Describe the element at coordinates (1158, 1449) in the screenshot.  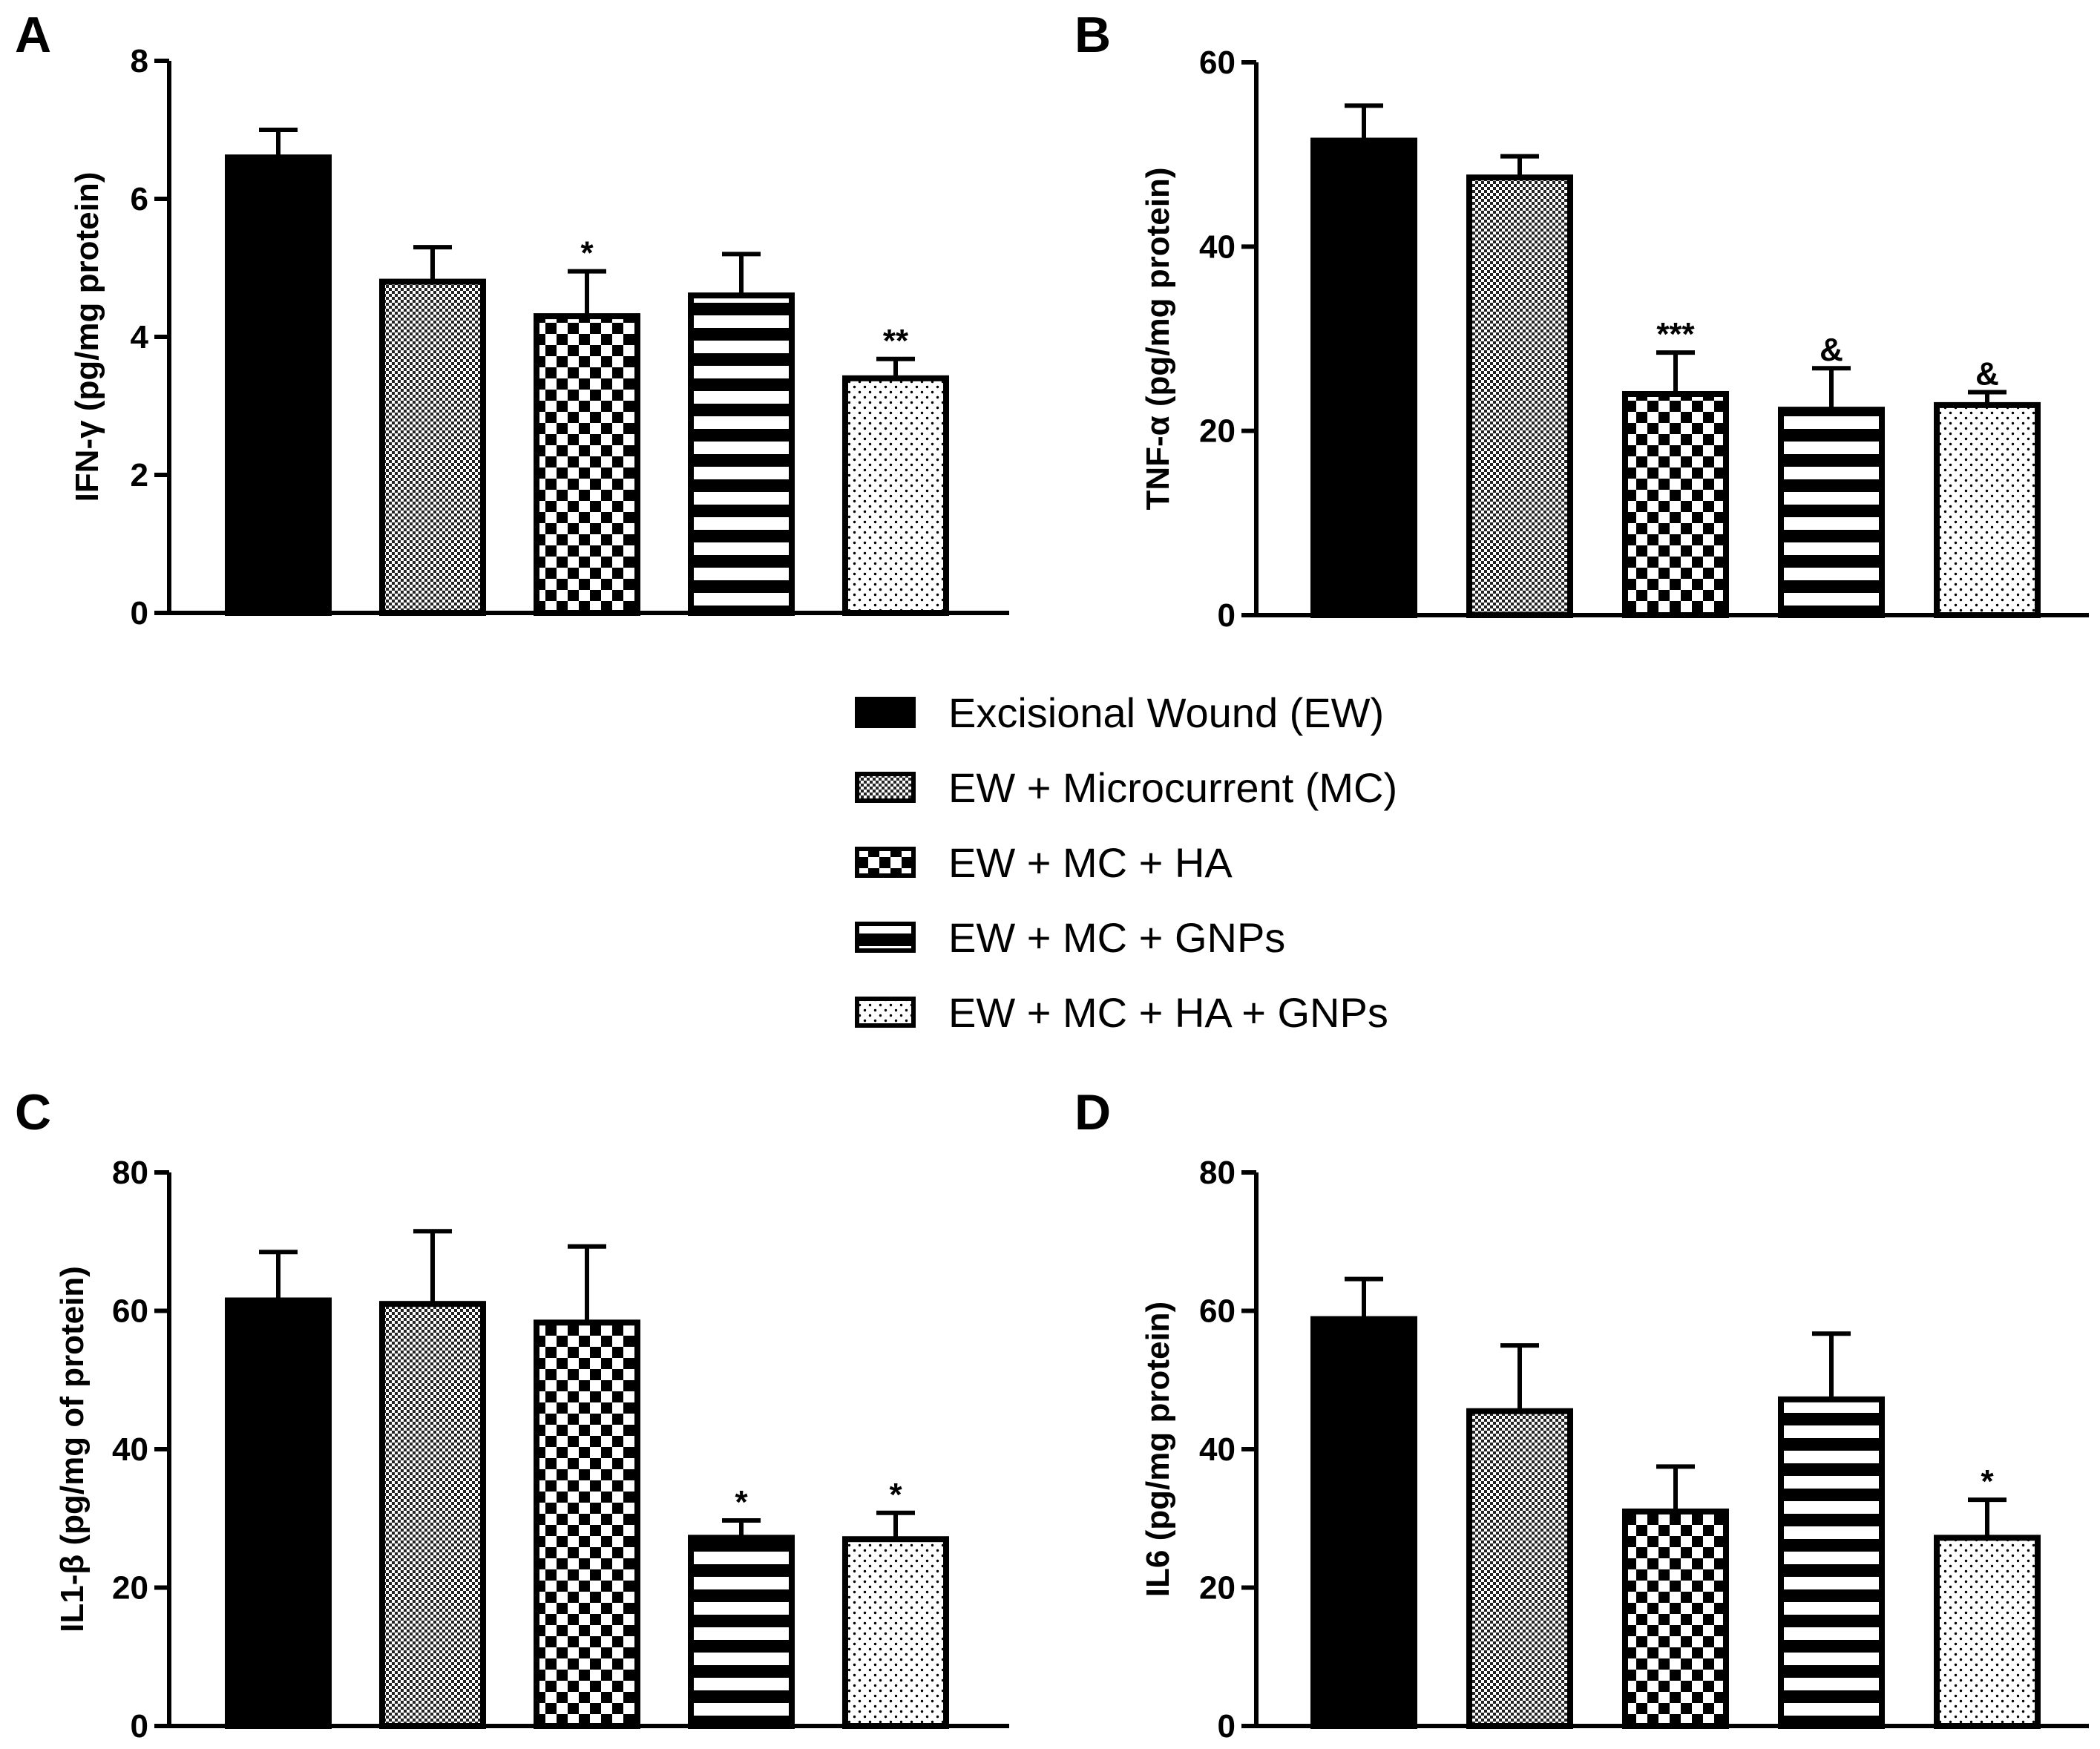
I see `y-axis-title: IL6 (pg/mg protein)` at that location.